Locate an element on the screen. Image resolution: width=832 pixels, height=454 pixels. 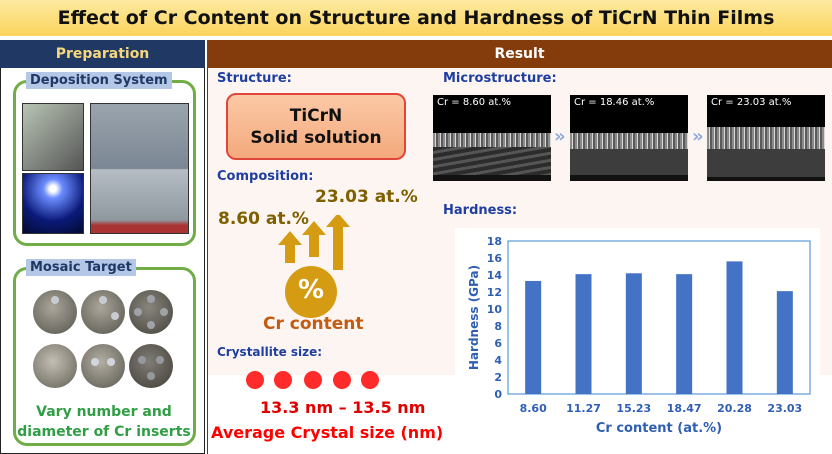
x-tick-label: 11.27 is located at coordinates (583, 408).